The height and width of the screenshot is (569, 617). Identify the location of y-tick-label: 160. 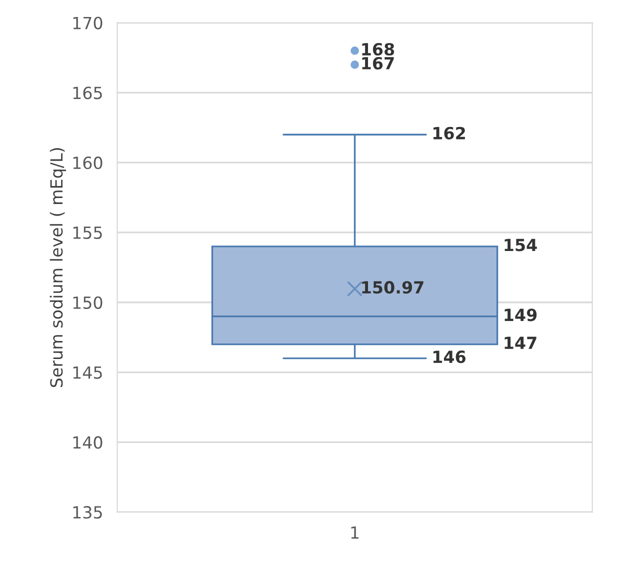
(87, 163).